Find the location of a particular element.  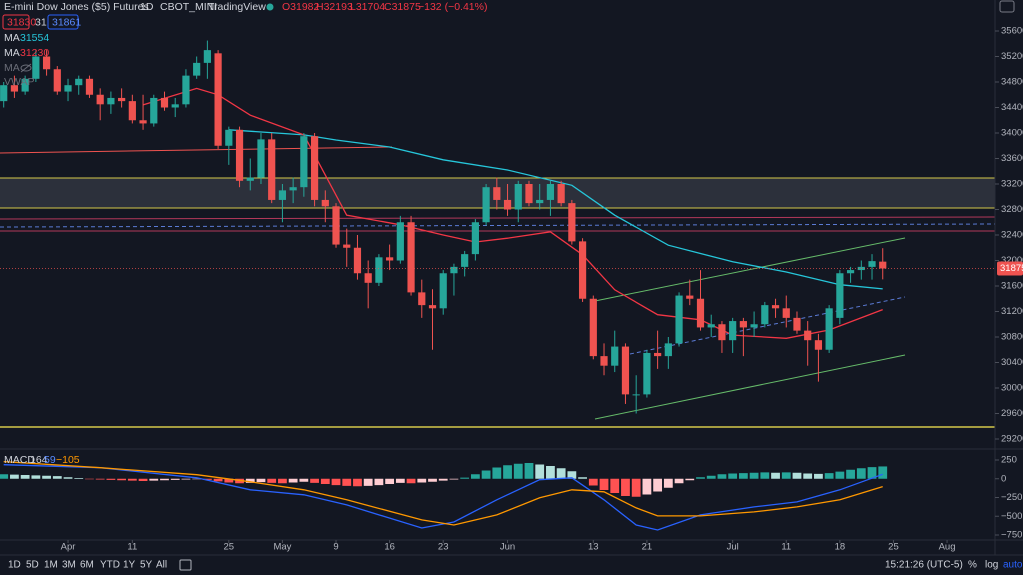

range-button: 5Y is located at coordinates (146, 565).